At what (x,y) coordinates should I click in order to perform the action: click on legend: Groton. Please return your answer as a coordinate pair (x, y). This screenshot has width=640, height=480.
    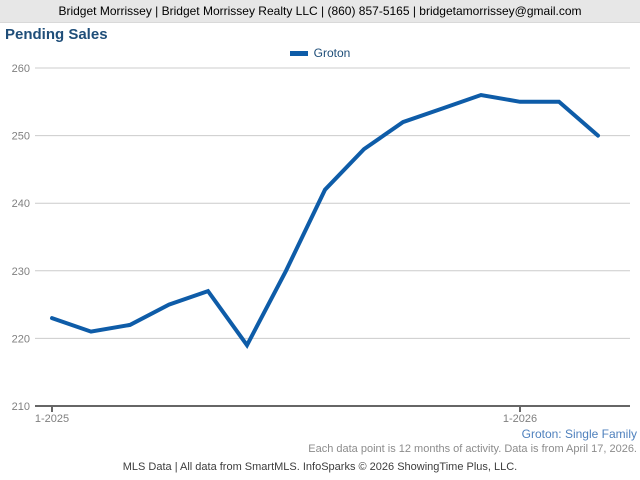
    Looking at the image, I should click on (320, 53).